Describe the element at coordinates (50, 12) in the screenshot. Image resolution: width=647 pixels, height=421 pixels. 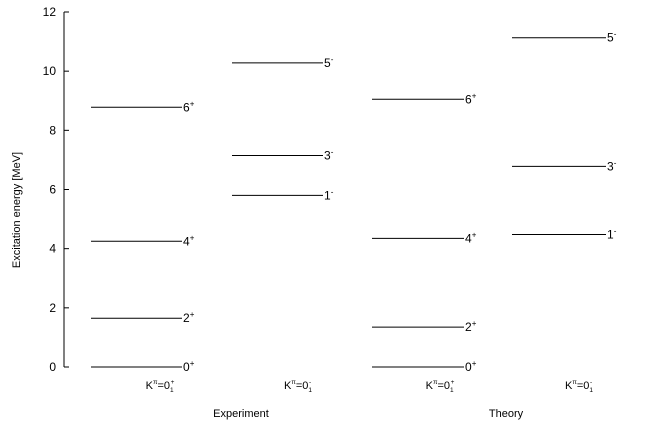
I see `y-tick-label: 12` at that location.